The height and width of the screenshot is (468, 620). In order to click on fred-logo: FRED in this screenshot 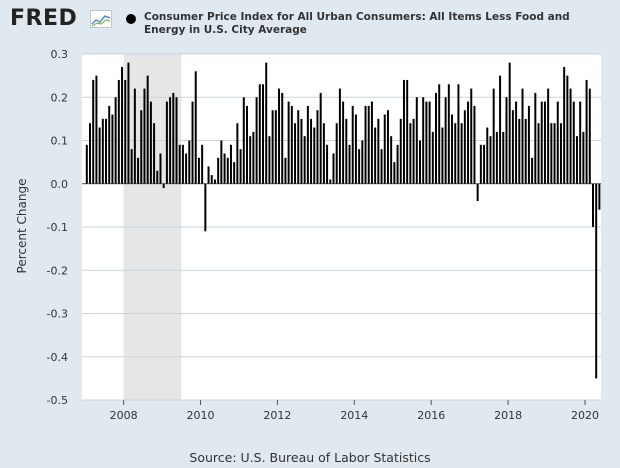, I will do `click(44, 18)`.